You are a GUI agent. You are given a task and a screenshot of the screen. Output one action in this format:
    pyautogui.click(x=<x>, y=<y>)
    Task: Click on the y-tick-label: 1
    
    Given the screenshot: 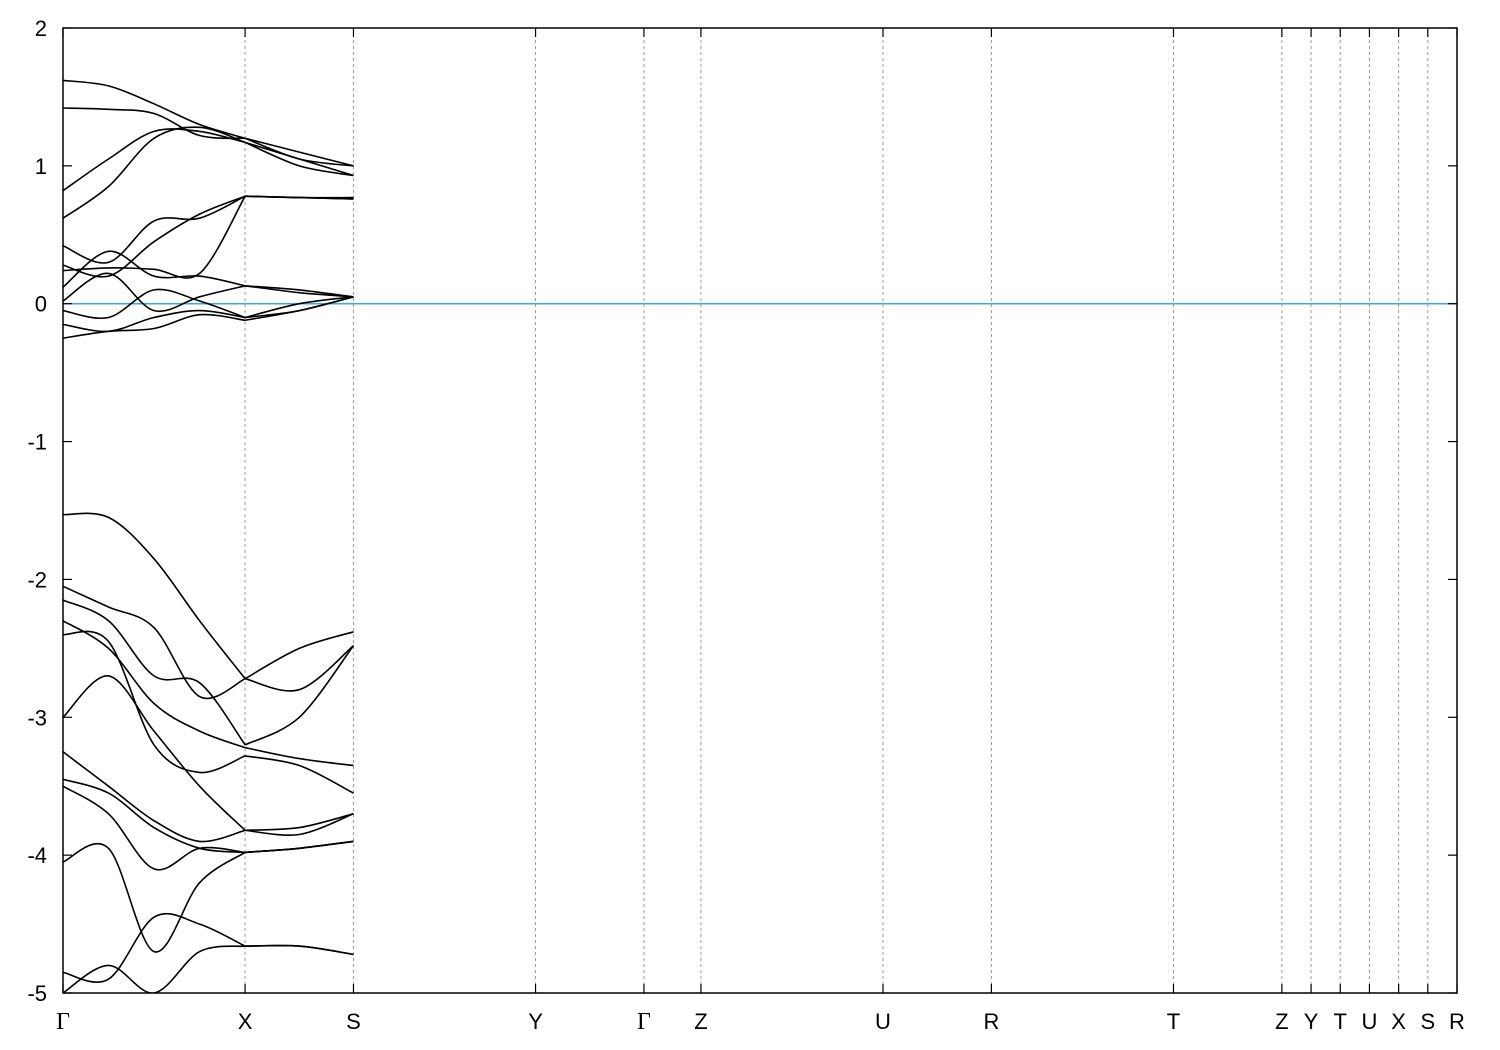 What is the action you would take?
    pyautogui.click(x=41, y=166)
    